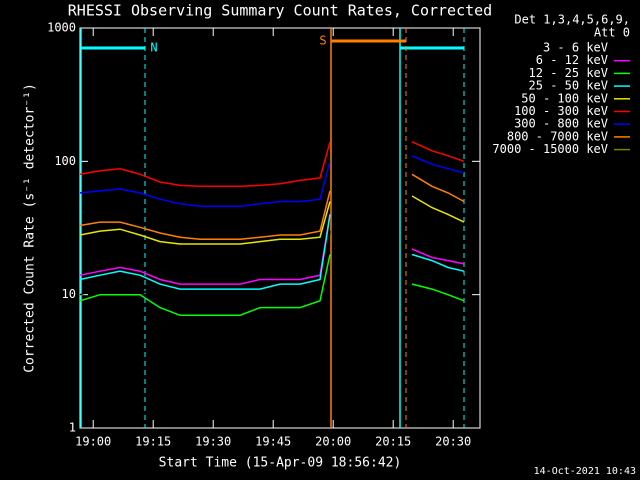 The image size is (640, 480). Describe the element at coordinates (564, 98) in the screenshot. I see `legend-label: 50 - 100 keV` at that location.